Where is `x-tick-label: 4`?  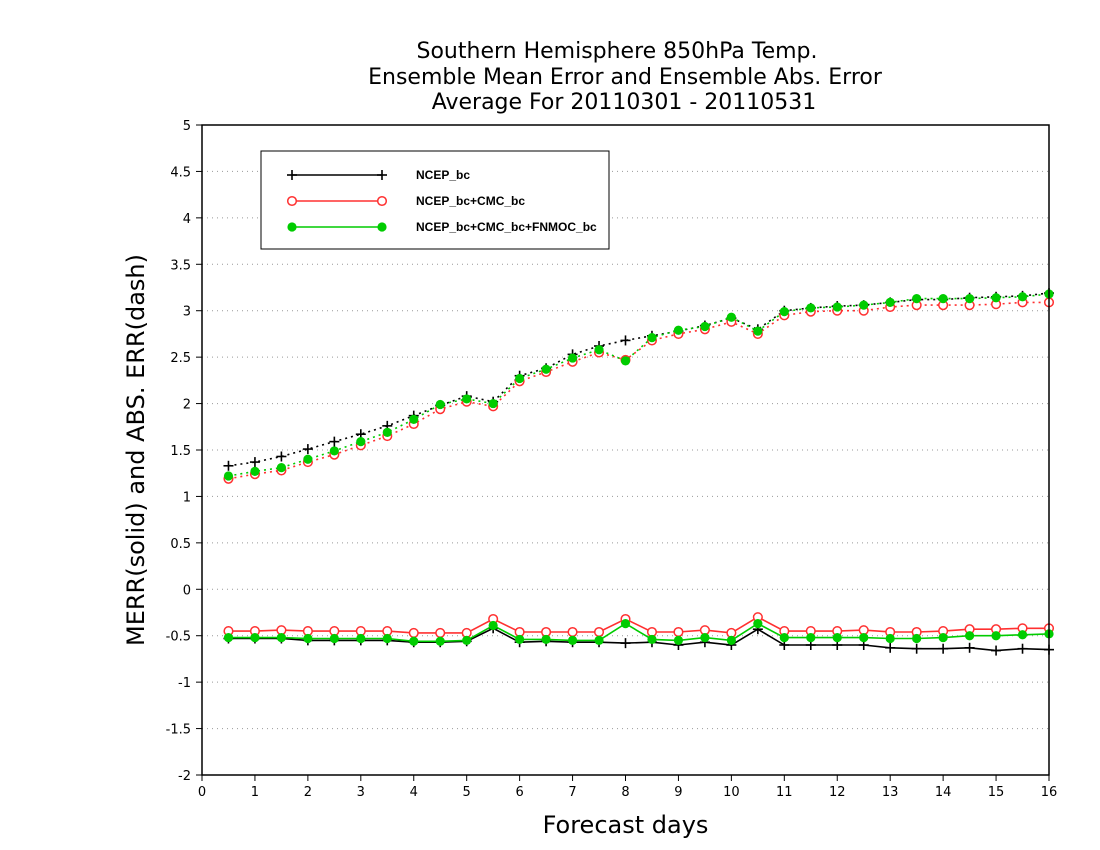 x-tick-label: 4 is located at coordinates (414, 792).